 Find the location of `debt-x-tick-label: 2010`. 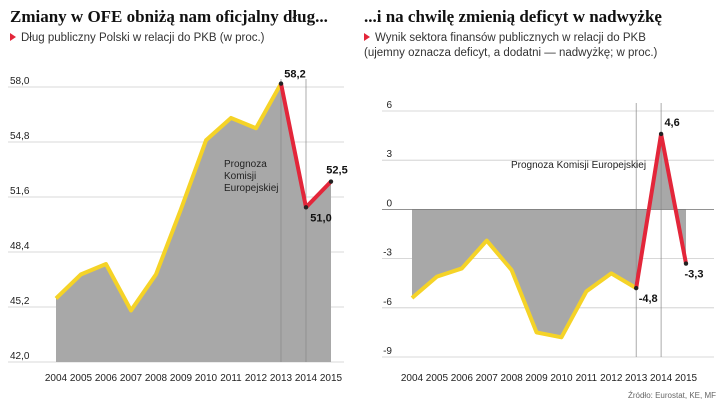

debt-x-tick-label: 2010 is located at coordinates (206, 378).